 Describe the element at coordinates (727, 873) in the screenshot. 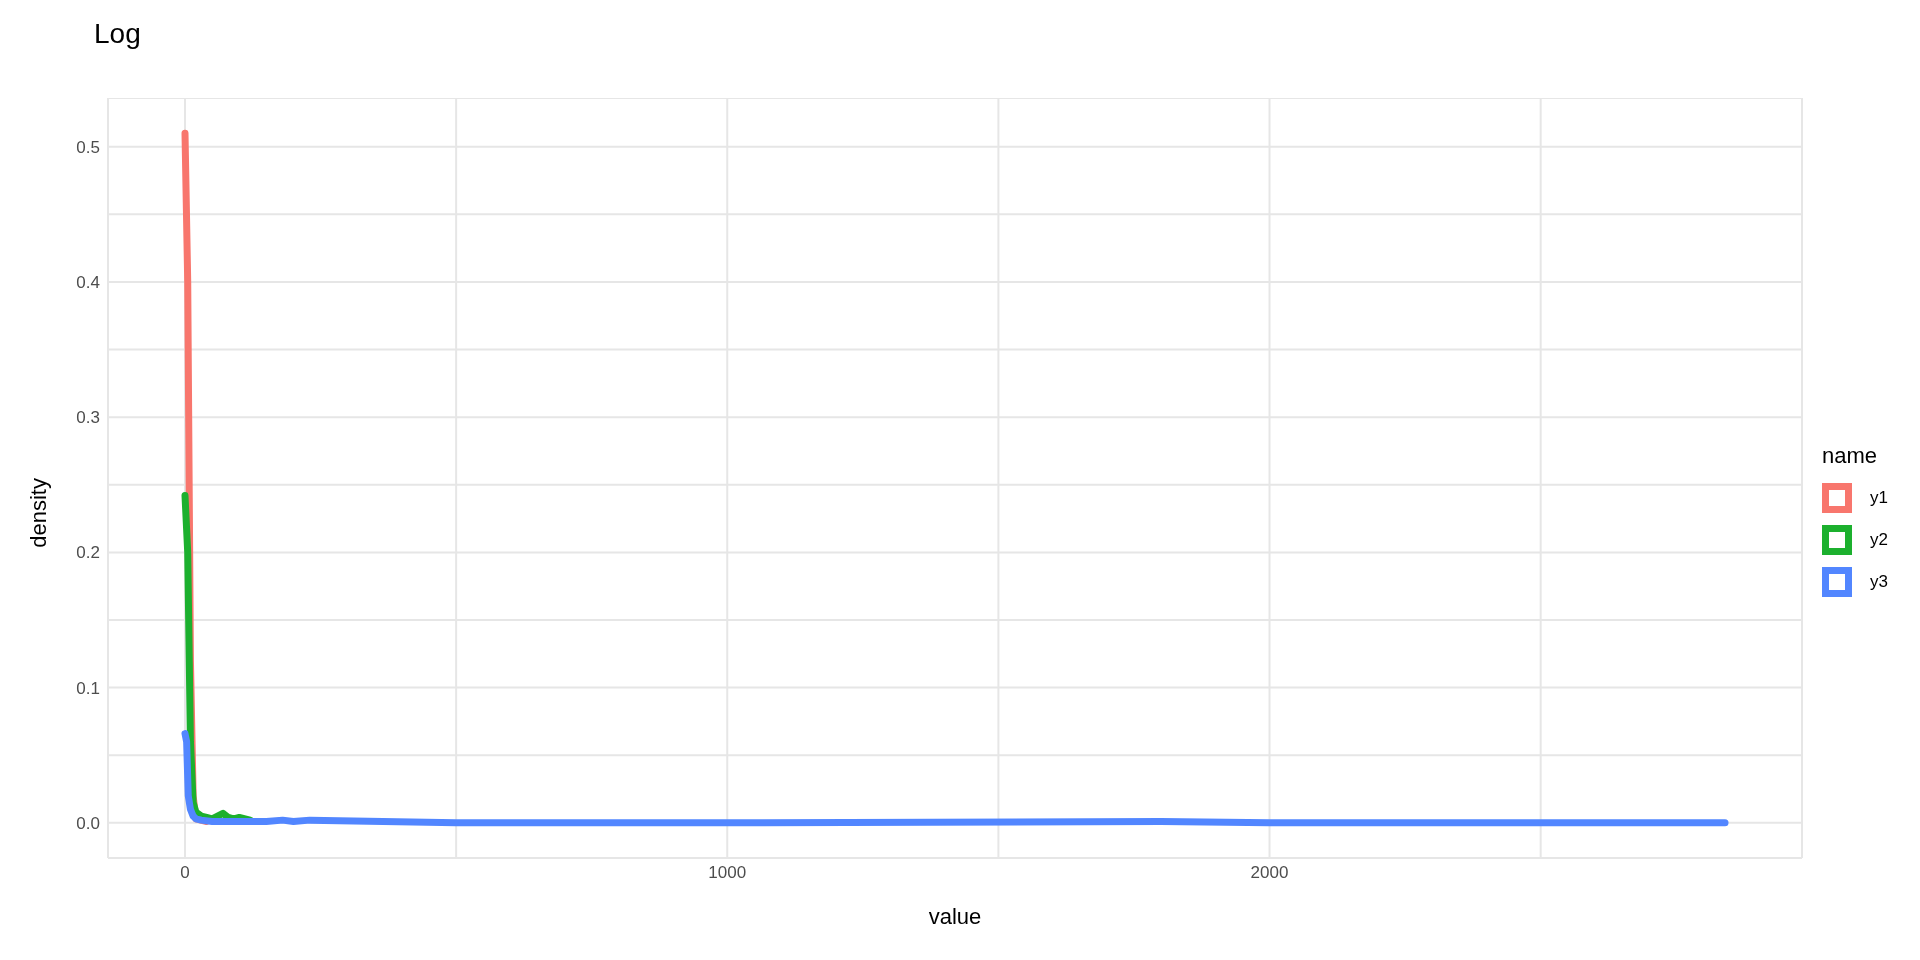

I see `x-tick-label: 1000` at that location.